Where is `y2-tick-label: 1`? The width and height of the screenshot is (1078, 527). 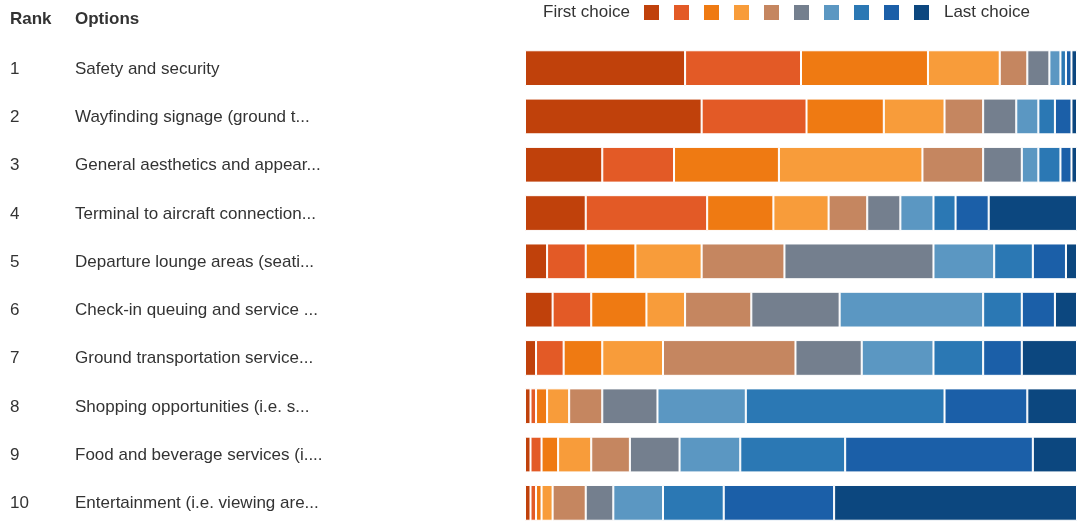 y2-tick-label: 1 is located at coordinates (15, 68).